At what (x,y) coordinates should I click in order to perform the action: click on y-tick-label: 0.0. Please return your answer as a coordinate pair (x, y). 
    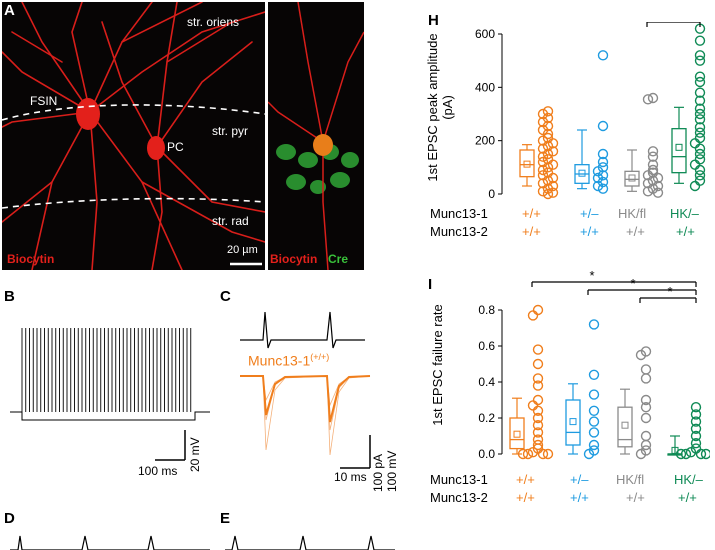
    Looking at the image, I should click on (486, 454).